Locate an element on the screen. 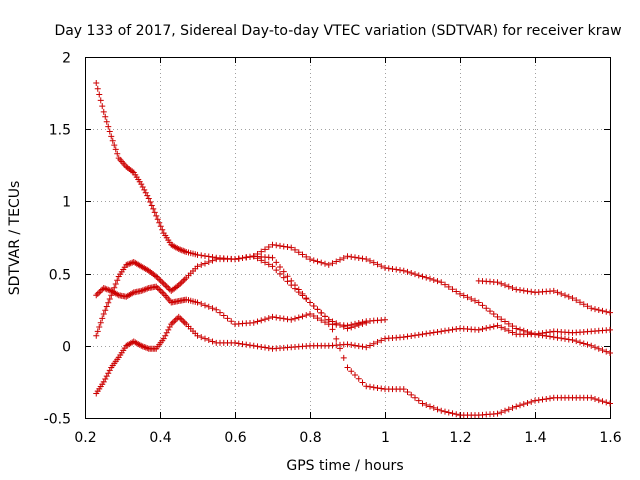 Image resolution: width=640 pixels, height=480 pixels. y-tick-label: 1 is located at coordinates (66, 203).